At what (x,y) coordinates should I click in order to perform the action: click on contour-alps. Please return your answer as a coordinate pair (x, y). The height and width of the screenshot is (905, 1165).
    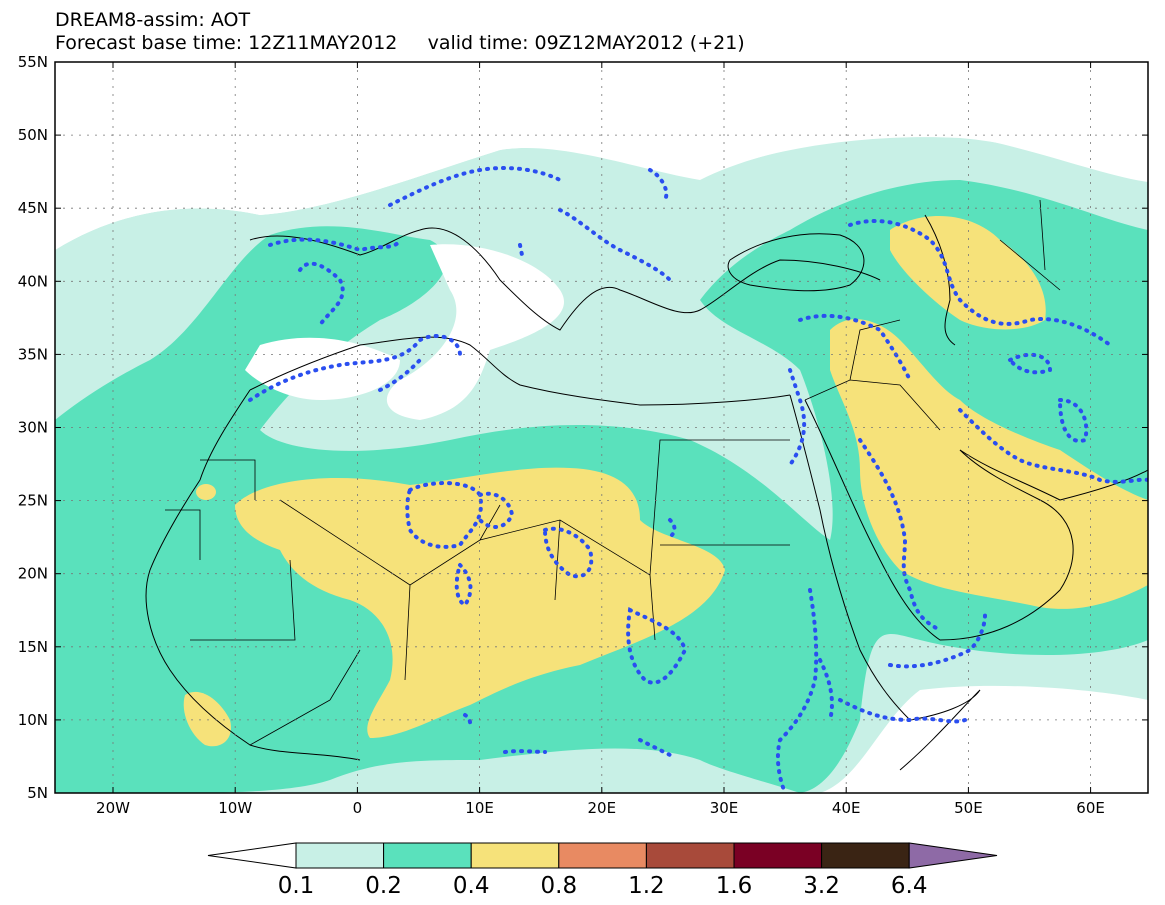
    Looking at the image, I should click on (475, 211).